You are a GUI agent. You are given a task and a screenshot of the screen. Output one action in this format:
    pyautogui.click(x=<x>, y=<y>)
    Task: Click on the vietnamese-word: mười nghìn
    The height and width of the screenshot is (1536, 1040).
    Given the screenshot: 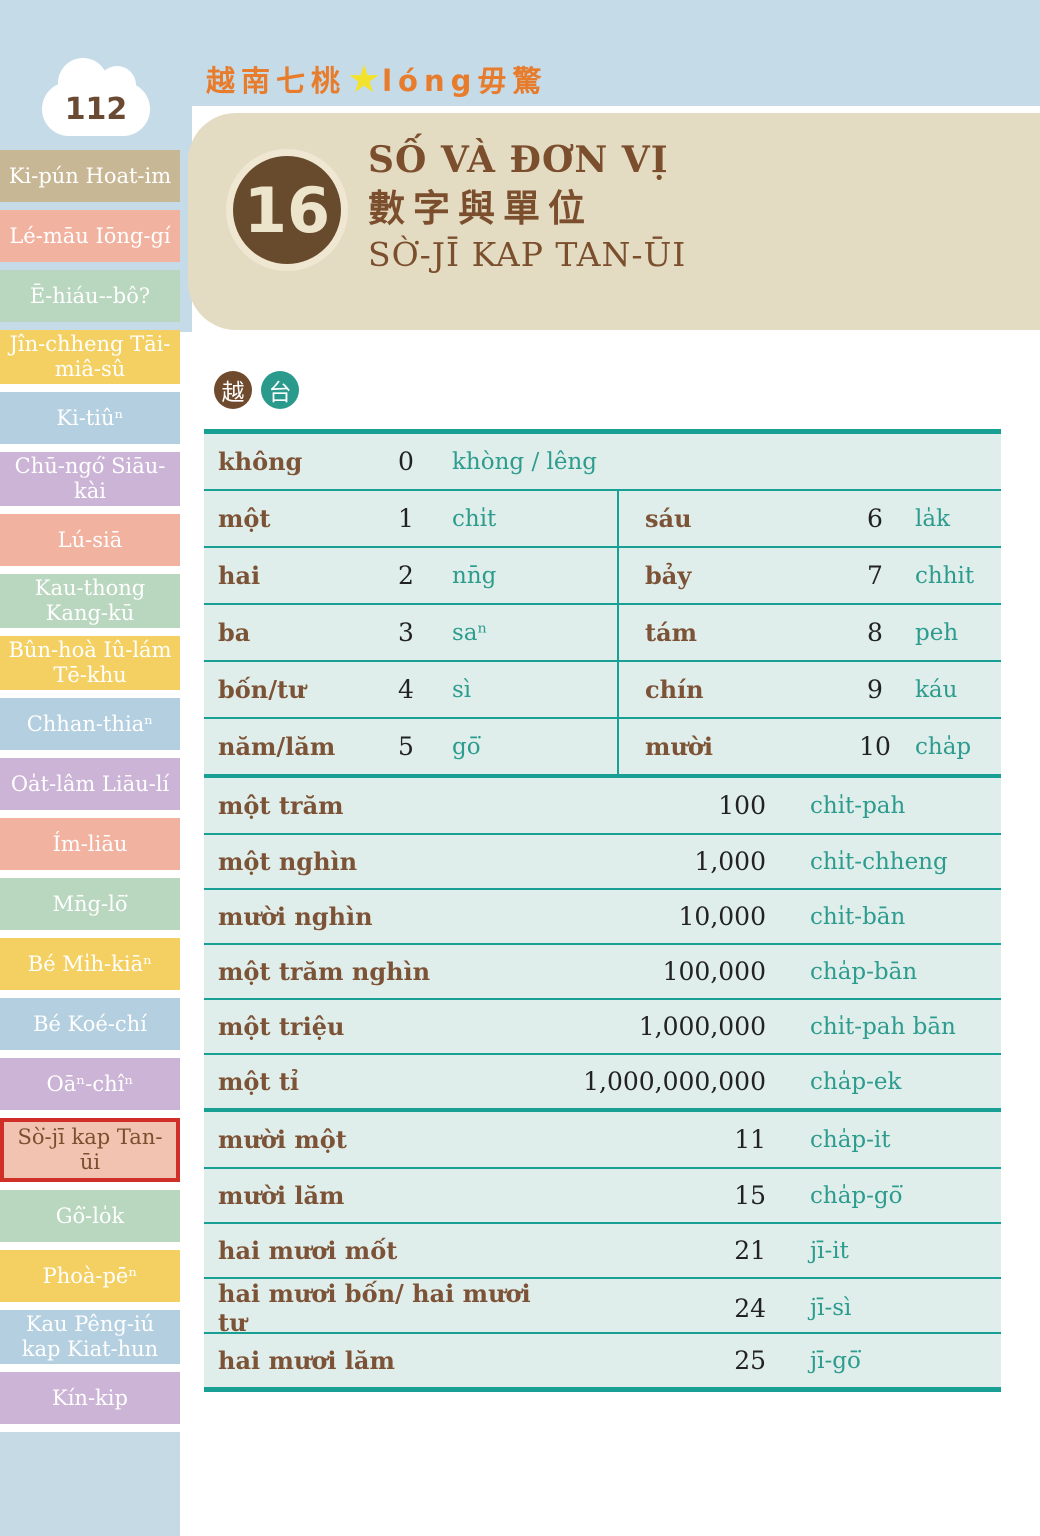 What is the action you would take?
    pyautogui.click(x=295, y=916)
    